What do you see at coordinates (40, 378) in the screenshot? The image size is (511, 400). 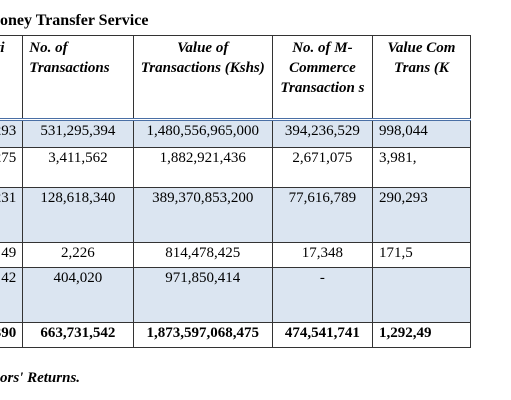 I see `footer-note: ors' Returns.` at bounding box center [40, 378].